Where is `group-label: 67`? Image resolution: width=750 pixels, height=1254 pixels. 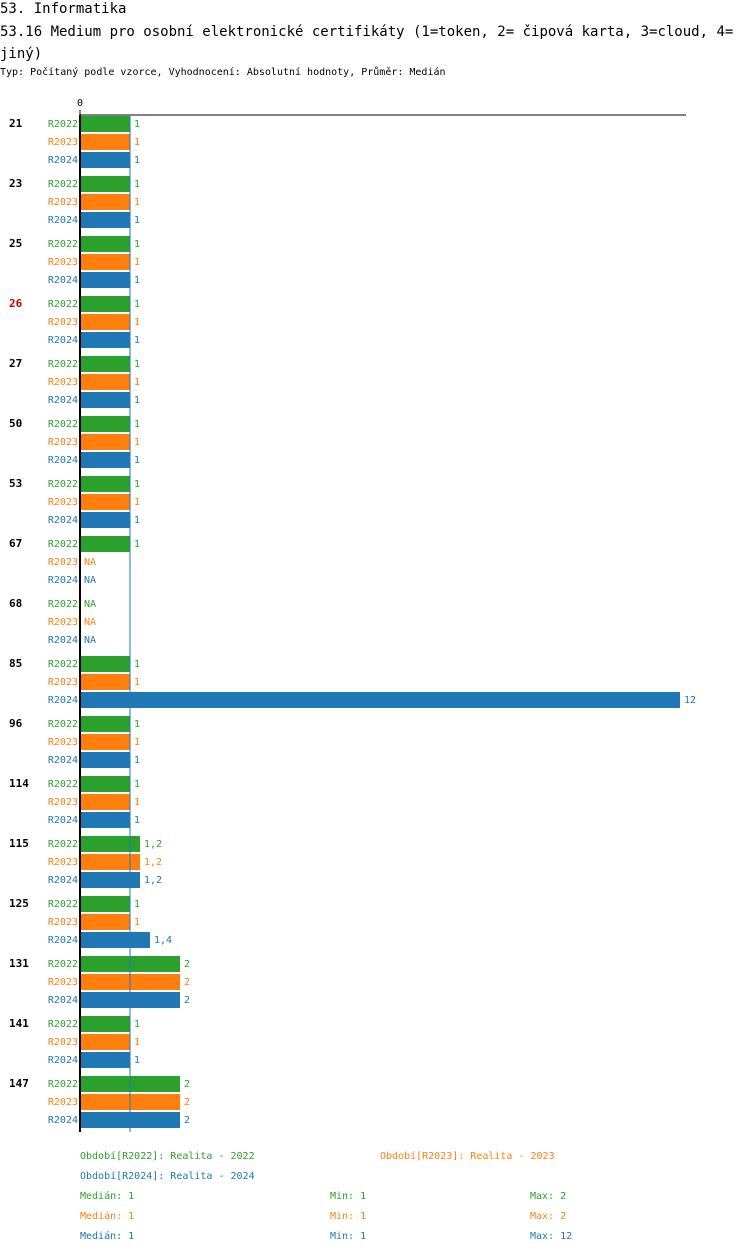
group-label: 67 is located at coordinates (15, 543).